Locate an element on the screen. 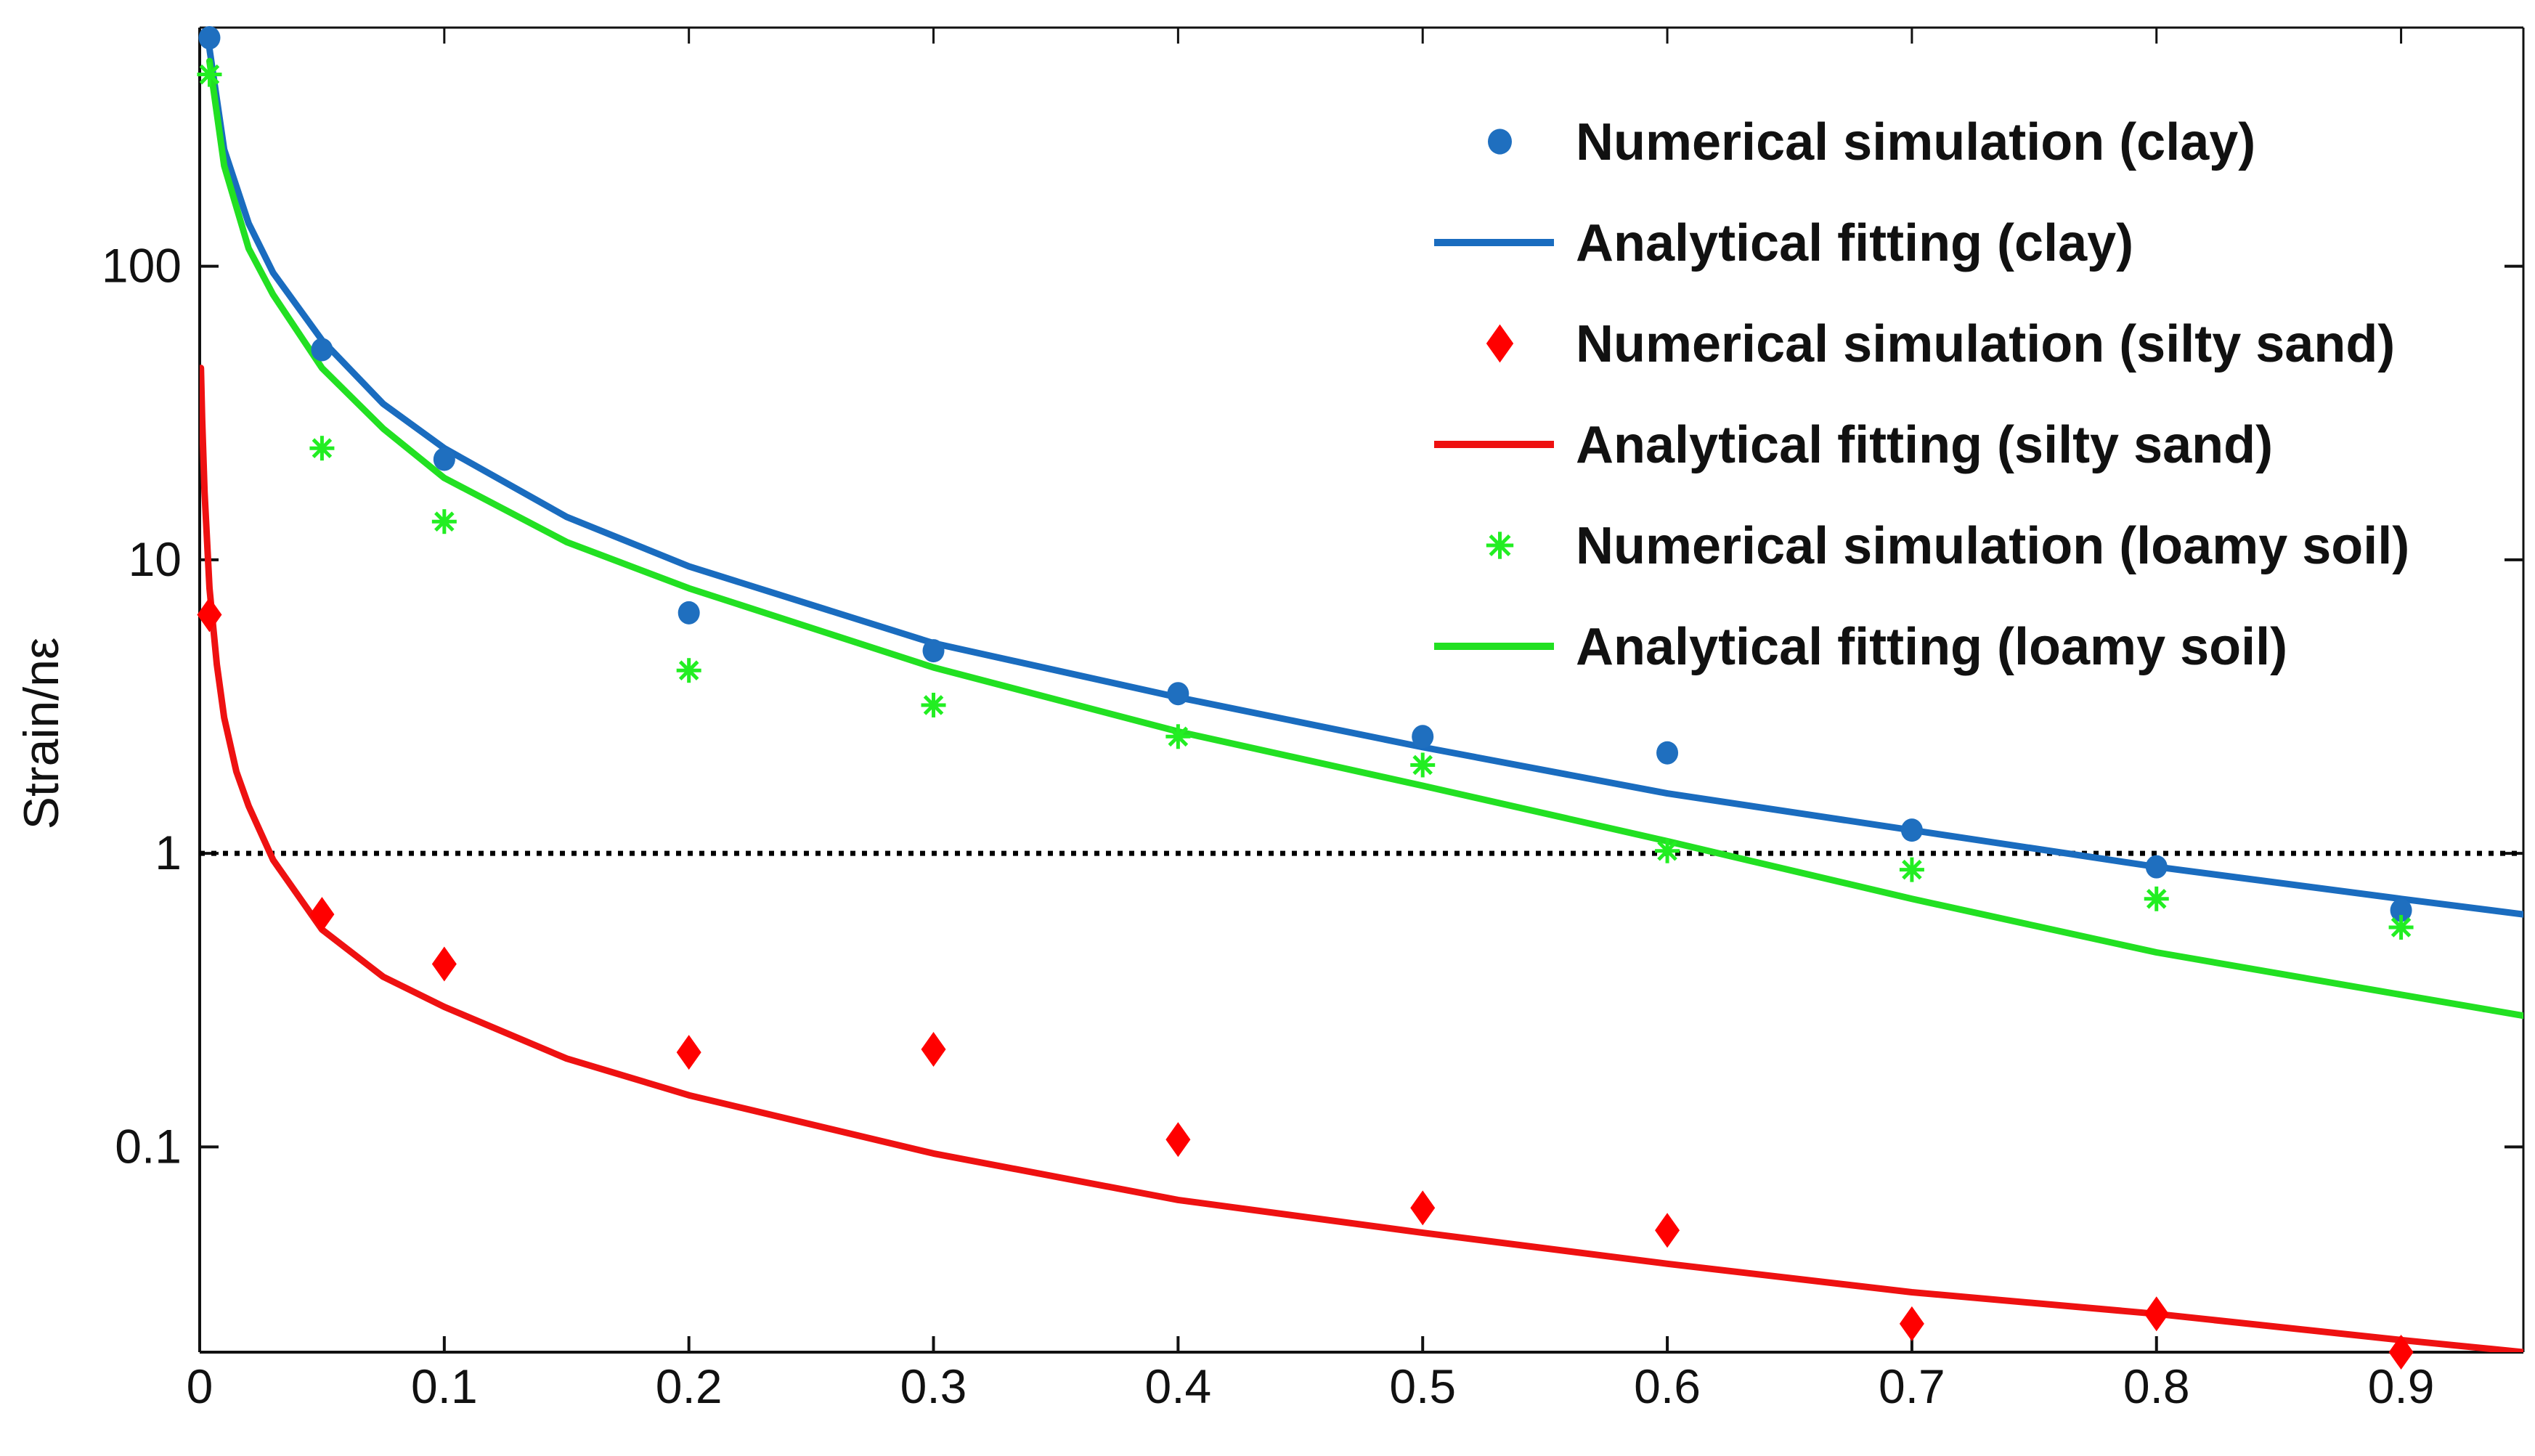 The width and height of the screenshot is (2535, 1456). legend-label-analytical-fitting-silty-sand: Analytical fitting (silty sand) is located at coordinates (1925, 445).